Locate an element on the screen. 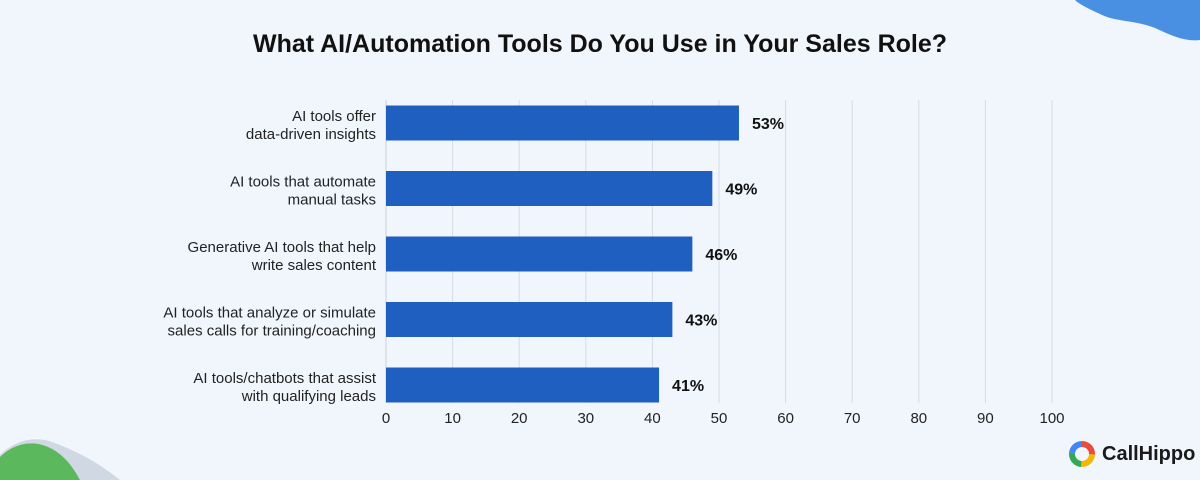  x-tick-label: 10 is located at coordinates (452, 418).